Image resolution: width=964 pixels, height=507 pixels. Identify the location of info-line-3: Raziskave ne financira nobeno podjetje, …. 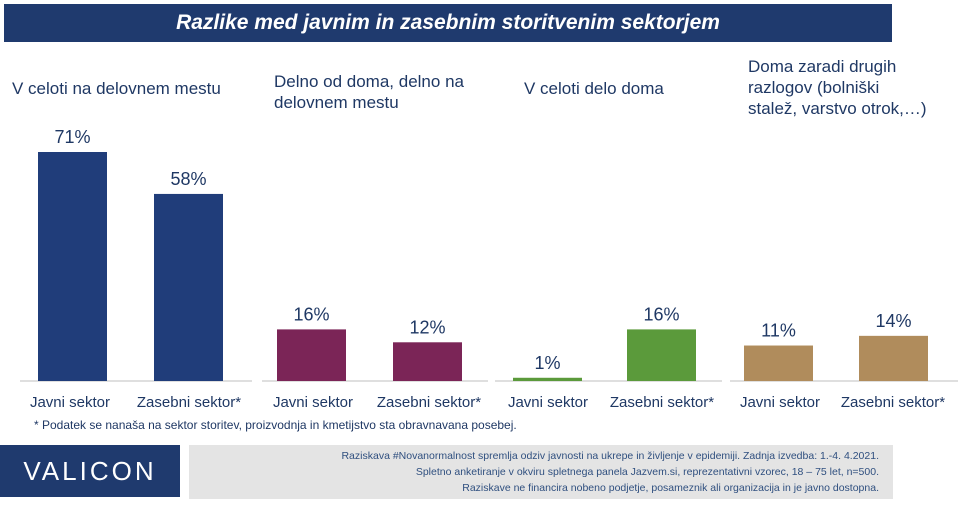
(670, 488).